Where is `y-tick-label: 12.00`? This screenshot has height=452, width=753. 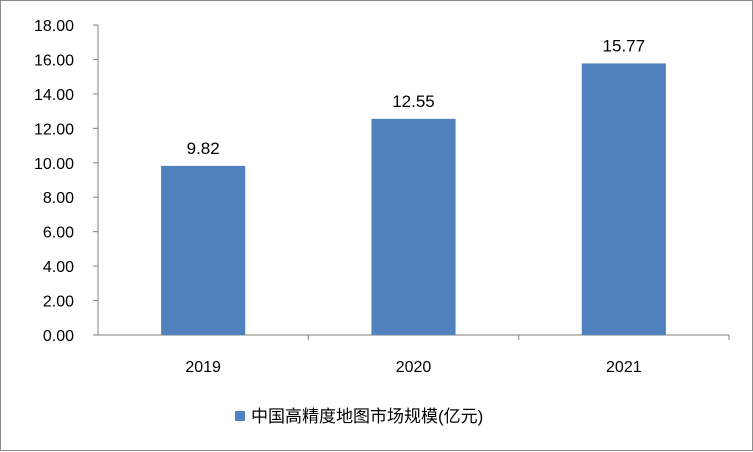
y-tick-label: 12.00 is located at coordinates (54, 129).